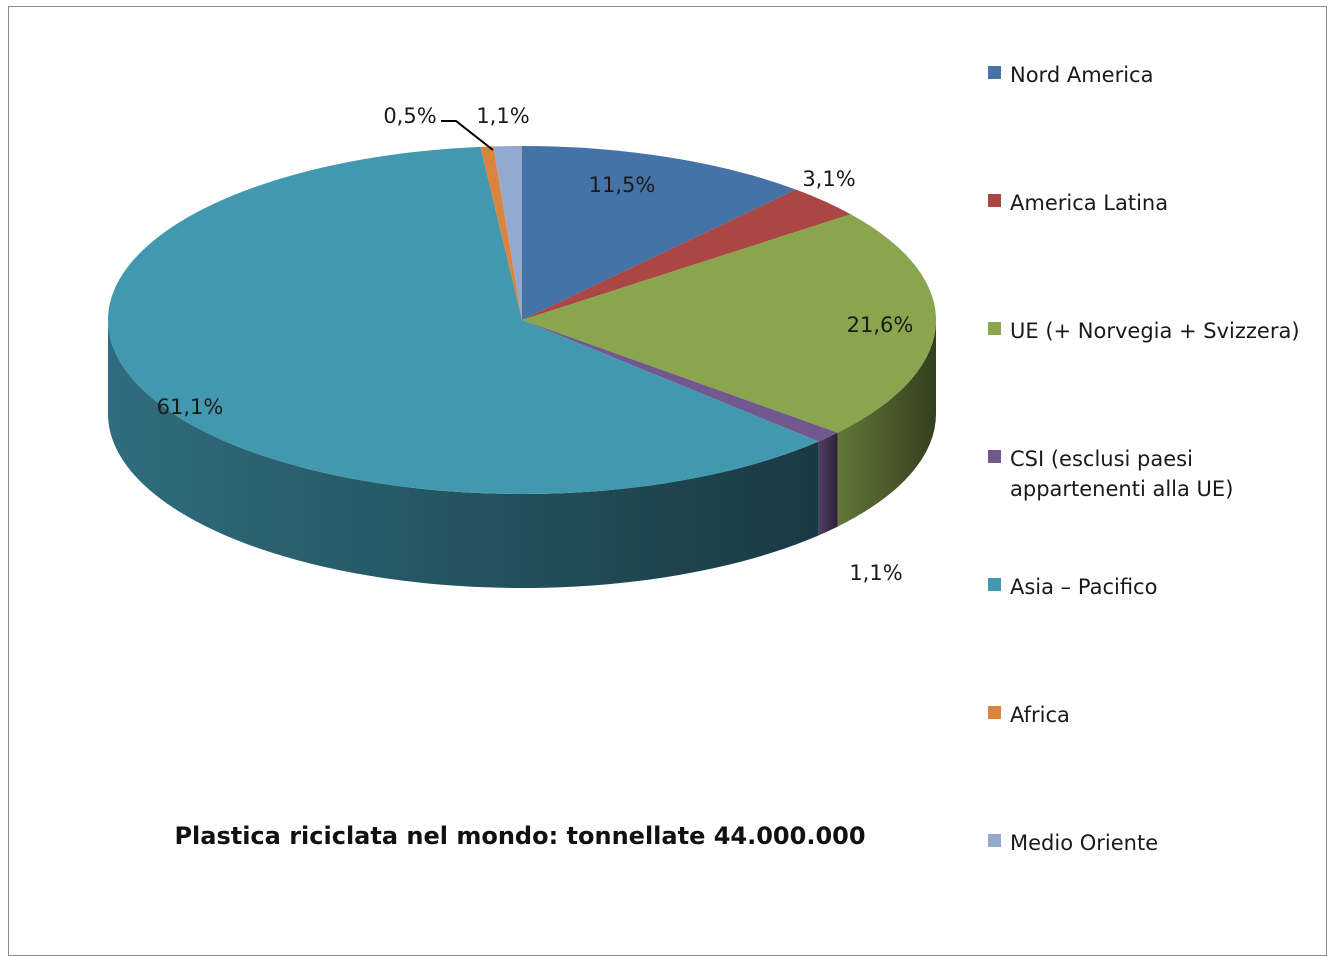 The width and height of the screenshot is (1336, 956). What do you see at coordinates (1082, 75) in the screenshot?
I see `legend-label: Nord America` at bounding box center [1082, 75].